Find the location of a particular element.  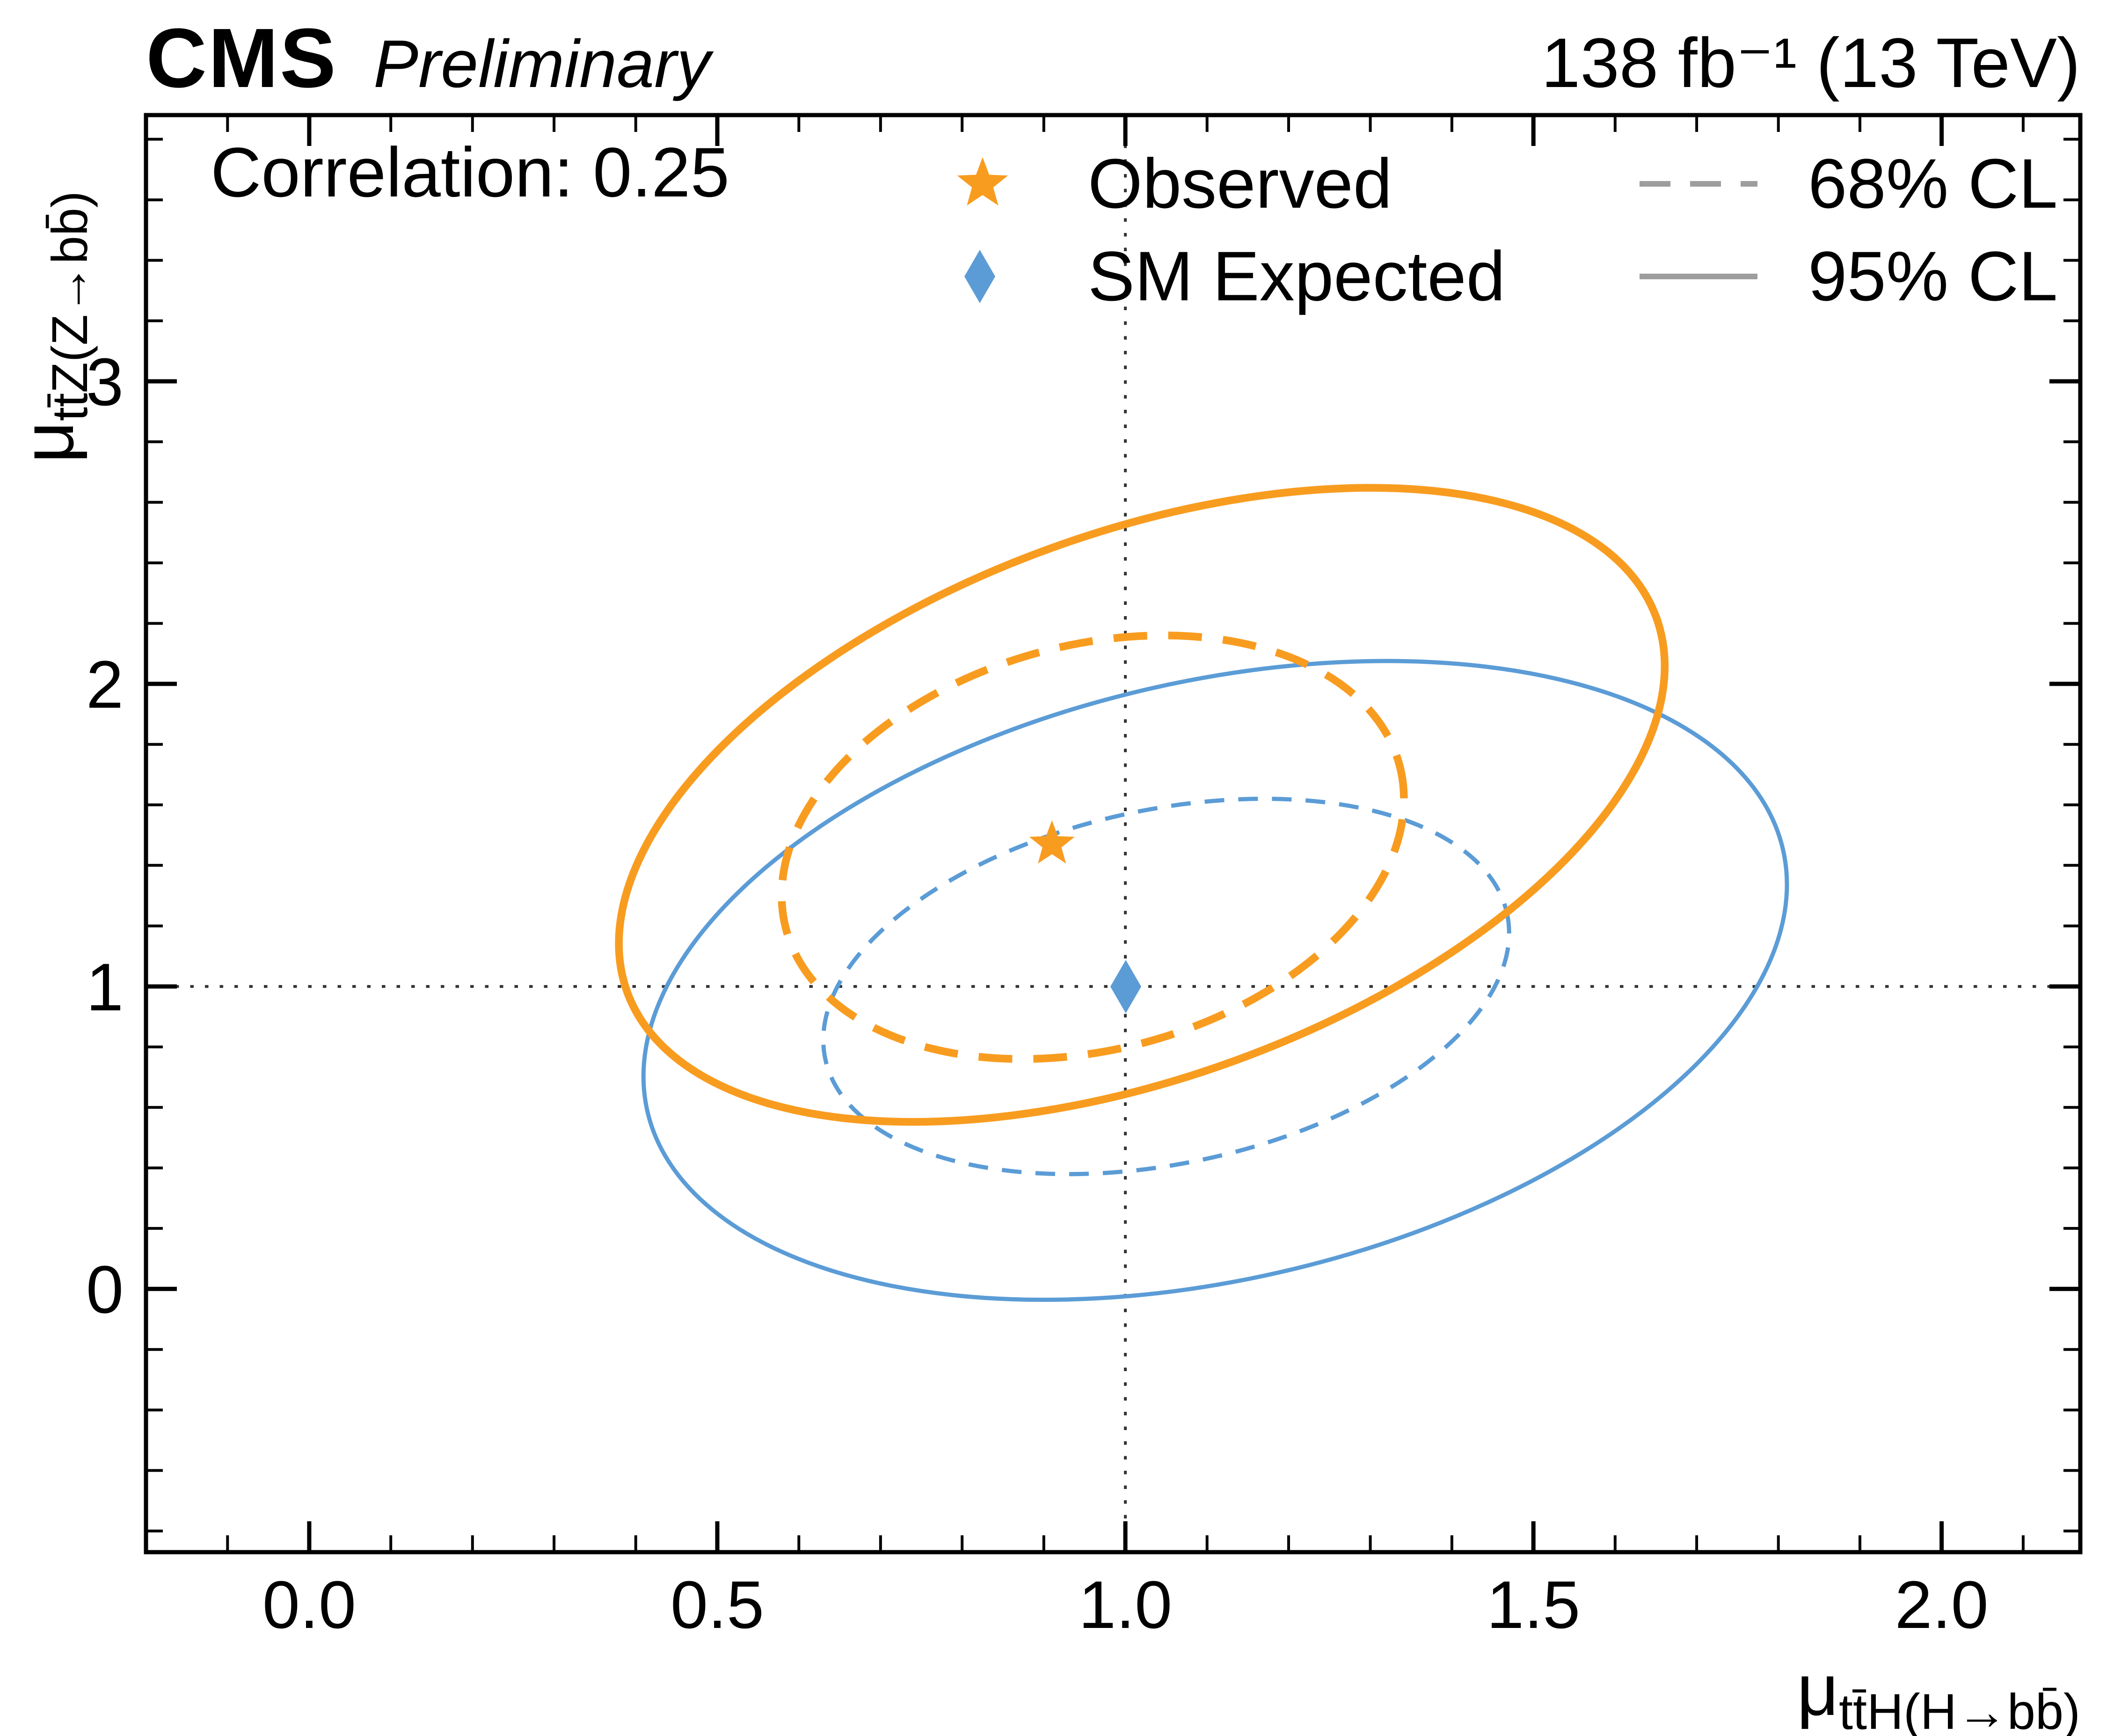

sm-expected-diamond-marker is located at coordinates (1125, 987).